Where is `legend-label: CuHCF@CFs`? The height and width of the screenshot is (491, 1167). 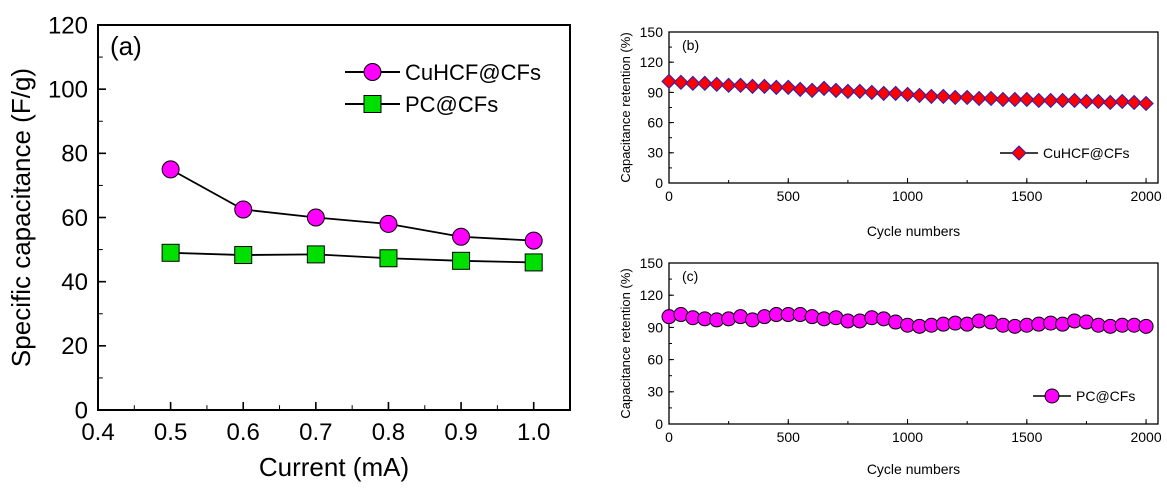
legend-label: CuHCF@CFs is located at coordinates (1086, 153).